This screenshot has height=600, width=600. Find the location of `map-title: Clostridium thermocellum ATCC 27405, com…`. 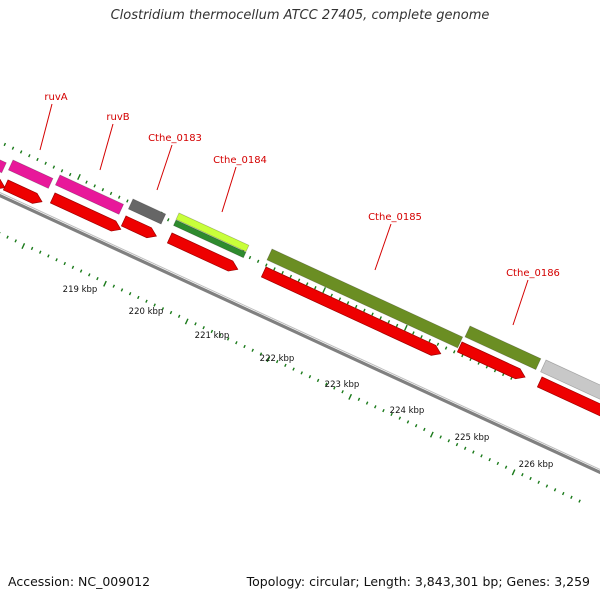

map-title: Clostridium thermocellum ATCC 27405, com… is located at coordinates (300, 15).